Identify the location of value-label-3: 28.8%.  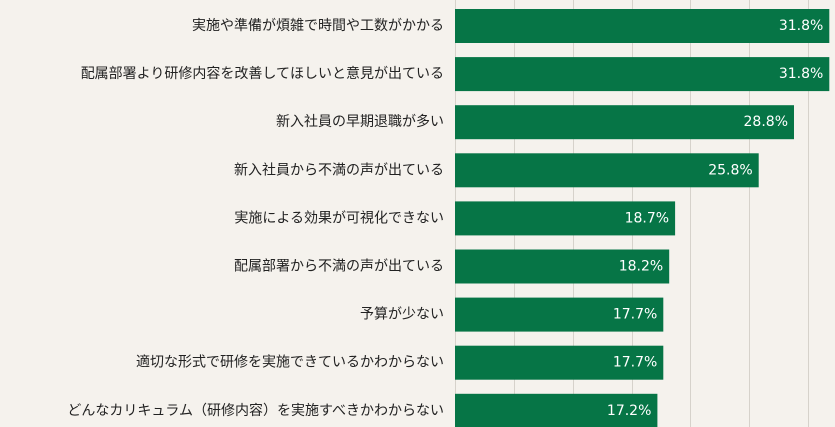
(766, 122).